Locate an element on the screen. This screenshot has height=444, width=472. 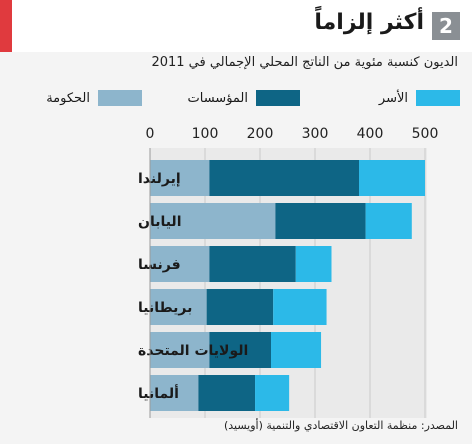
legend-item-government: الحكومة is located at coordinates (94, 98).